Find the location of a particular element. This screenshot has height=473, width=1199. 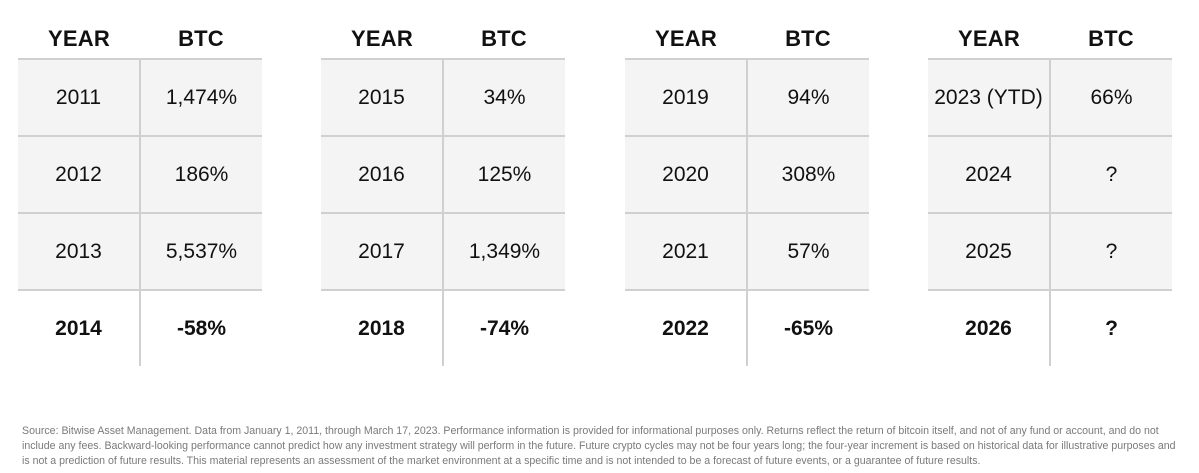

table-row: 2016 125% is located at coordinates (443, 173).